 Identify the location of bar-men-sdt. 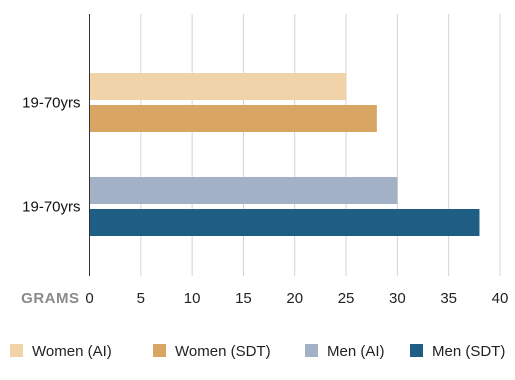
(284, 222).